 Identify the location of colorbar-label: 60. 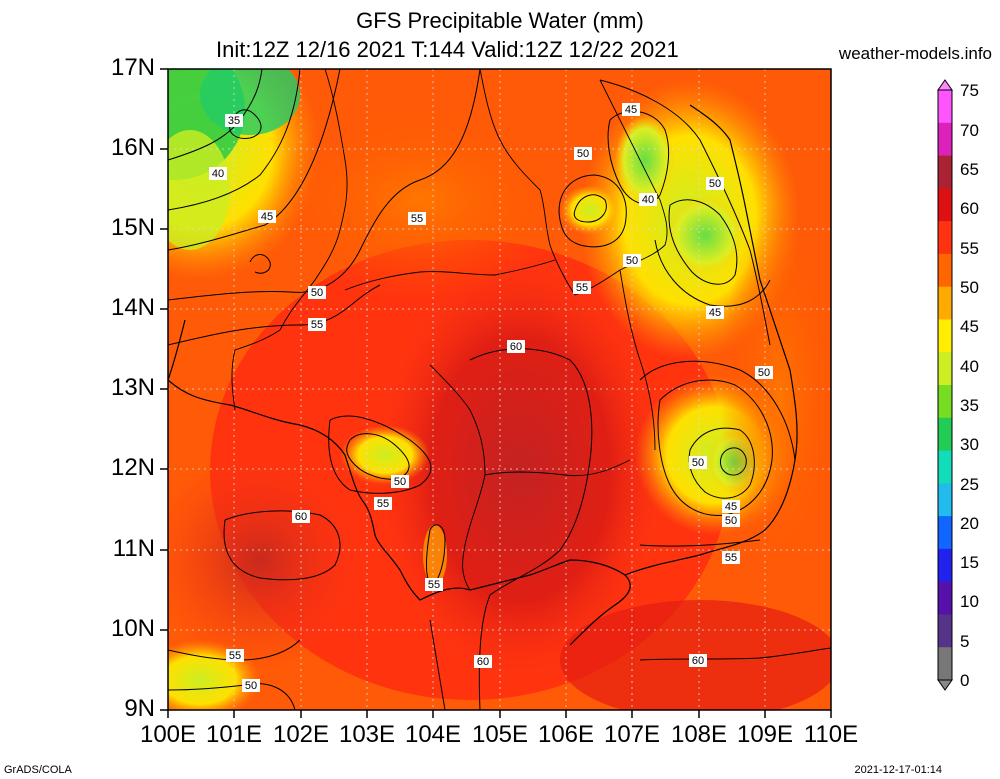
(969, 208).